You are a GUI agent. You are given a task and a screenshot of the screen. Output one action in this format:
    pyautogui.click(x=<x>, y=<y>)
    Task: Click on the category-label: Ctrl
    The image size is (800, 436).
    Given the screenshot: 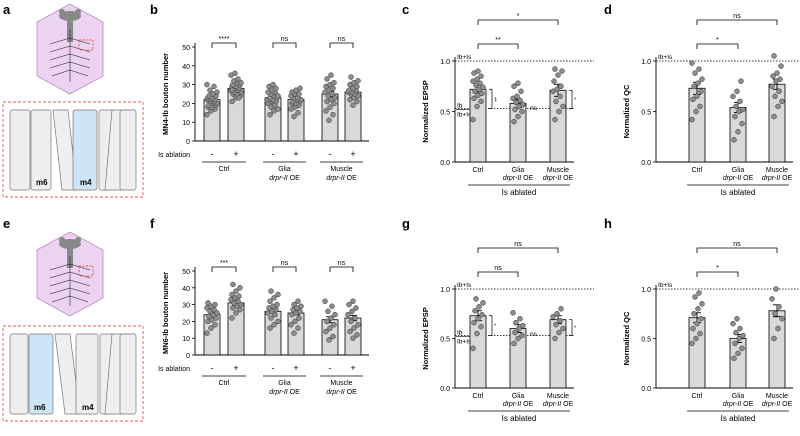 What is the action you would take?
    pyautogui.click(x=697, y=396)
    